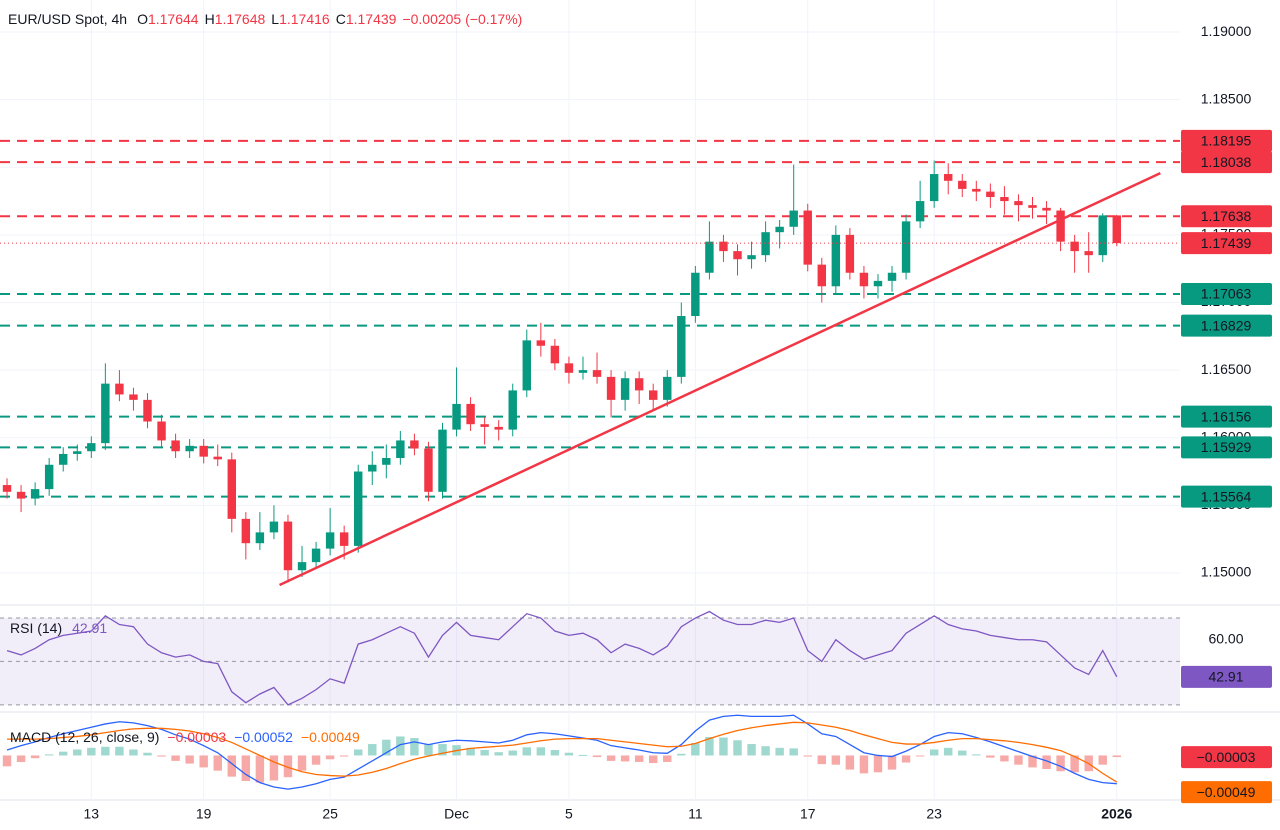 The width and height of the screenshot is (1280, 830). What do you see at coordinates (330, 814) in the screenshot?
I see `x-tick-label: 25` at bounding box center [330, 814].